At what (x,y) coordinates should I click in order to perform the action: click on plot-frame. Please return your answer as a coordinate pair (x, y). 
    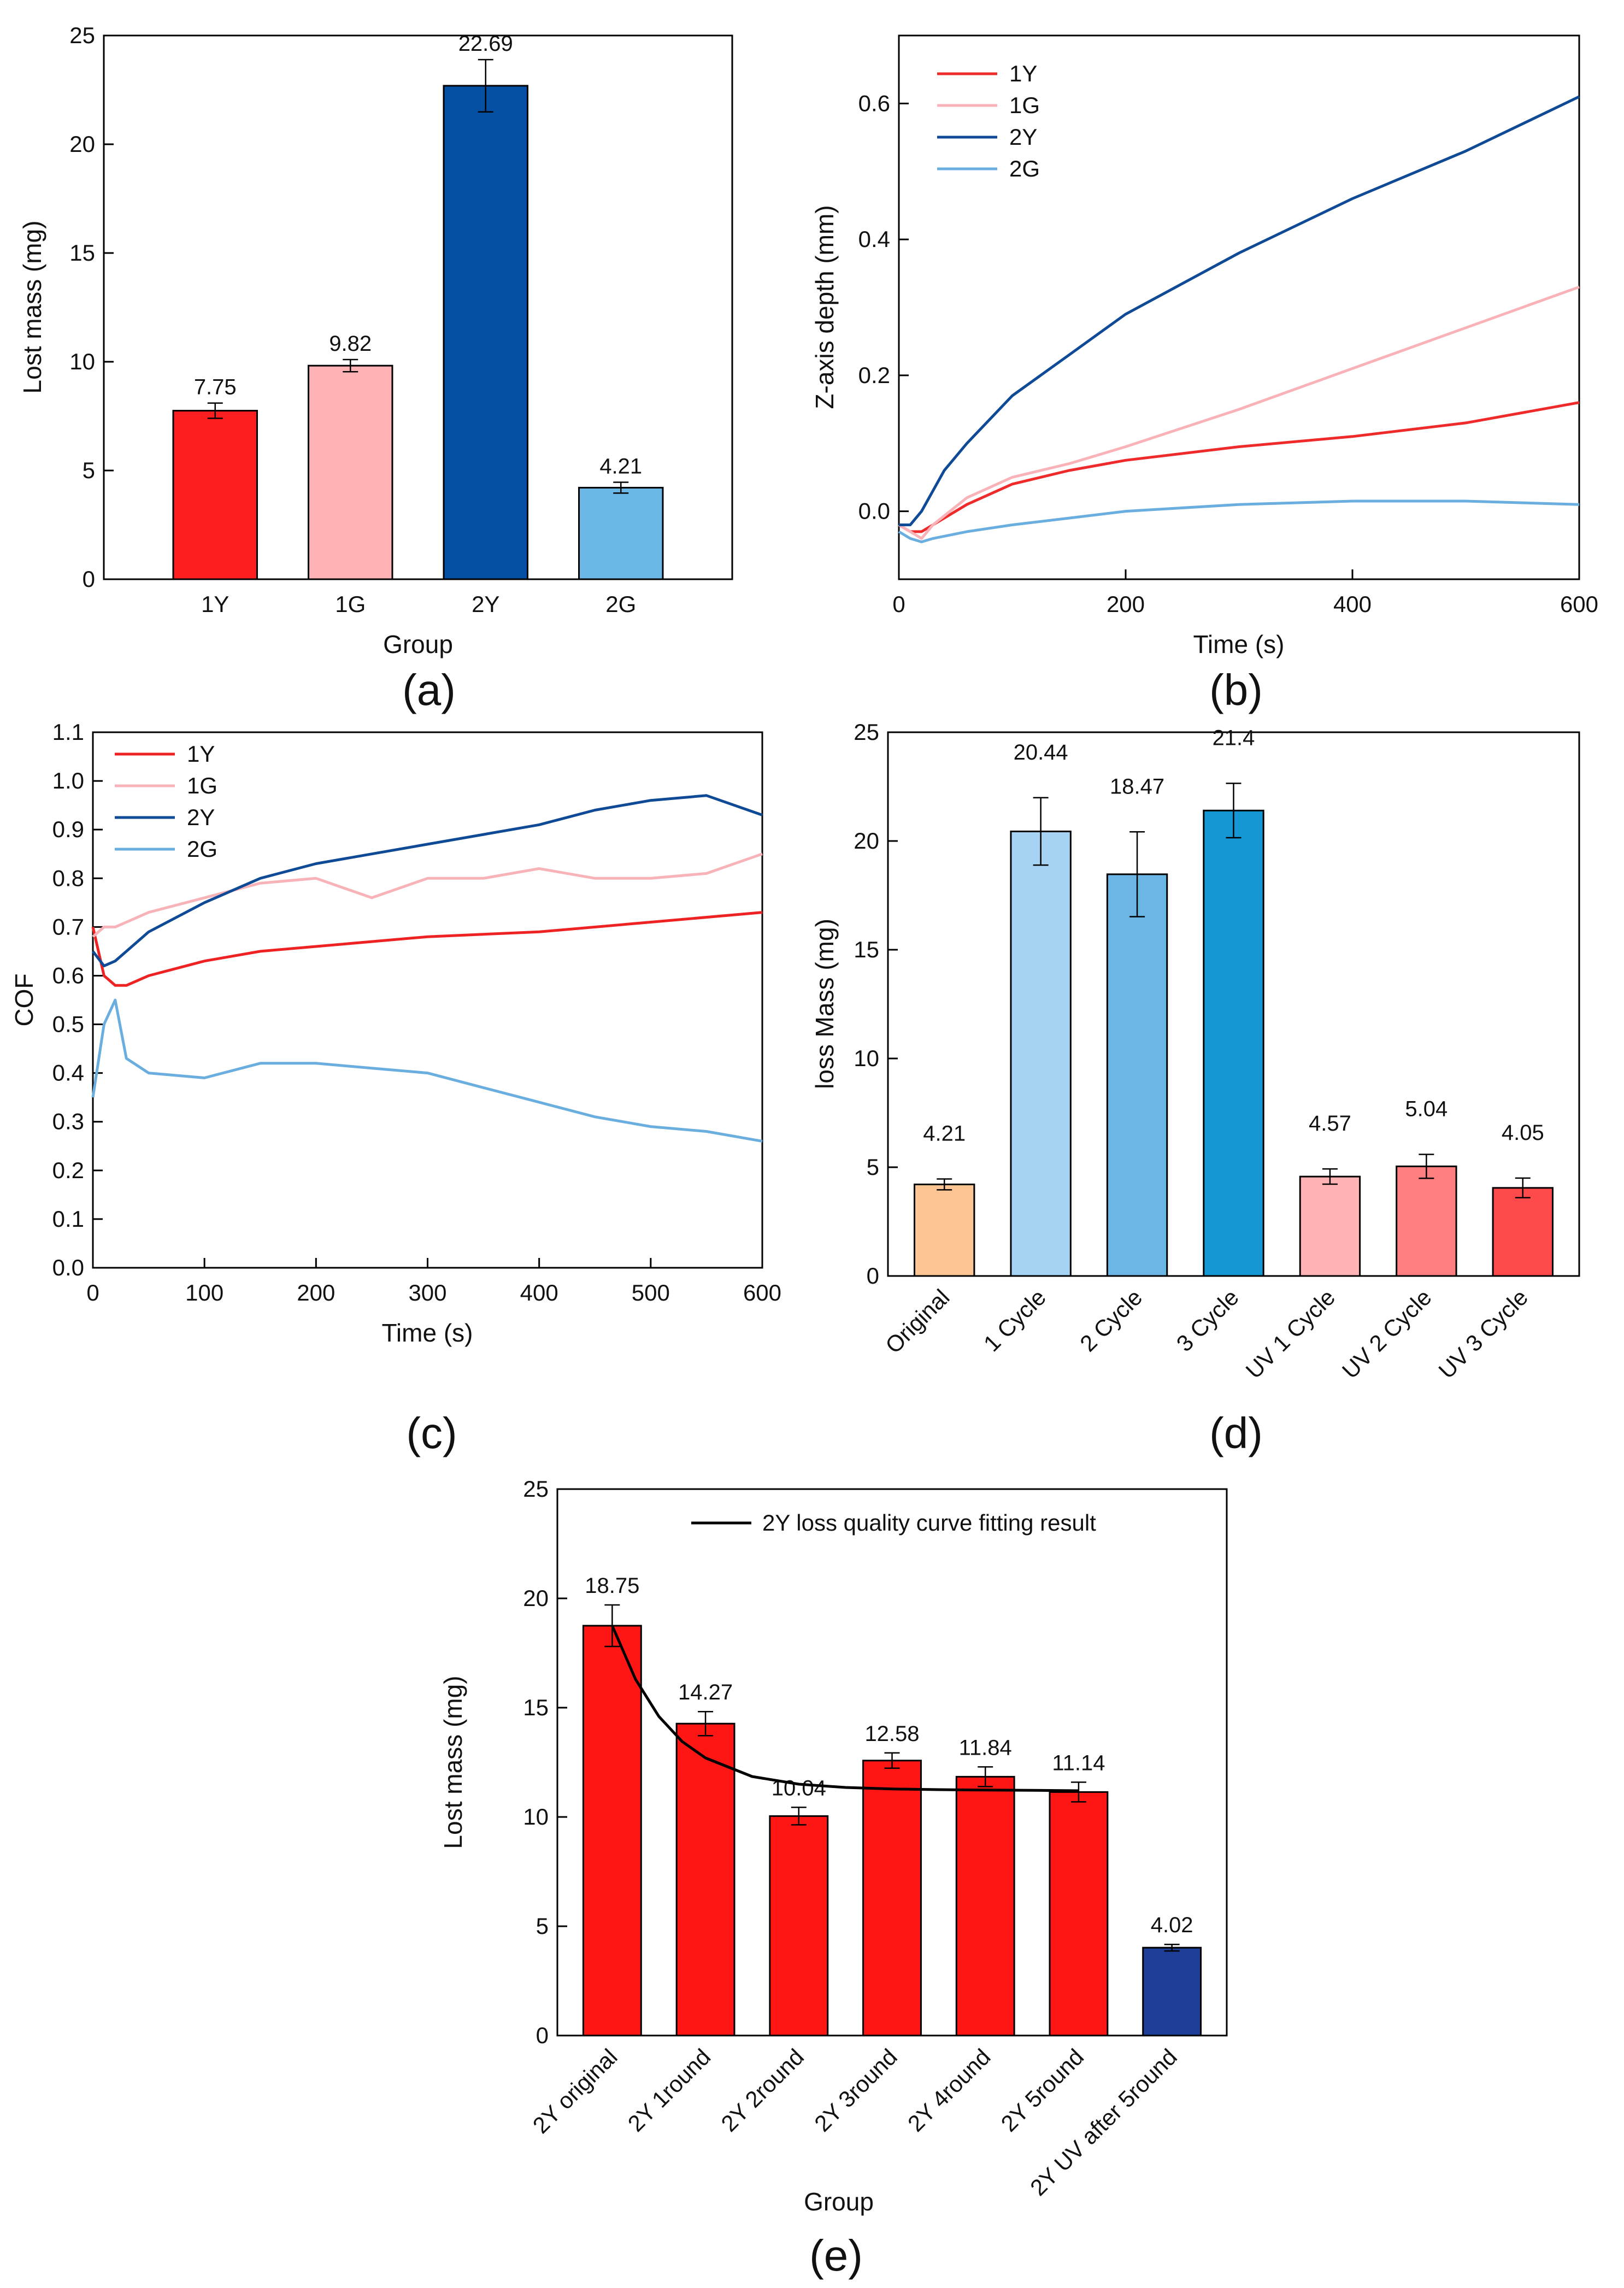
    Looking at the image, I should click on (418, 307).